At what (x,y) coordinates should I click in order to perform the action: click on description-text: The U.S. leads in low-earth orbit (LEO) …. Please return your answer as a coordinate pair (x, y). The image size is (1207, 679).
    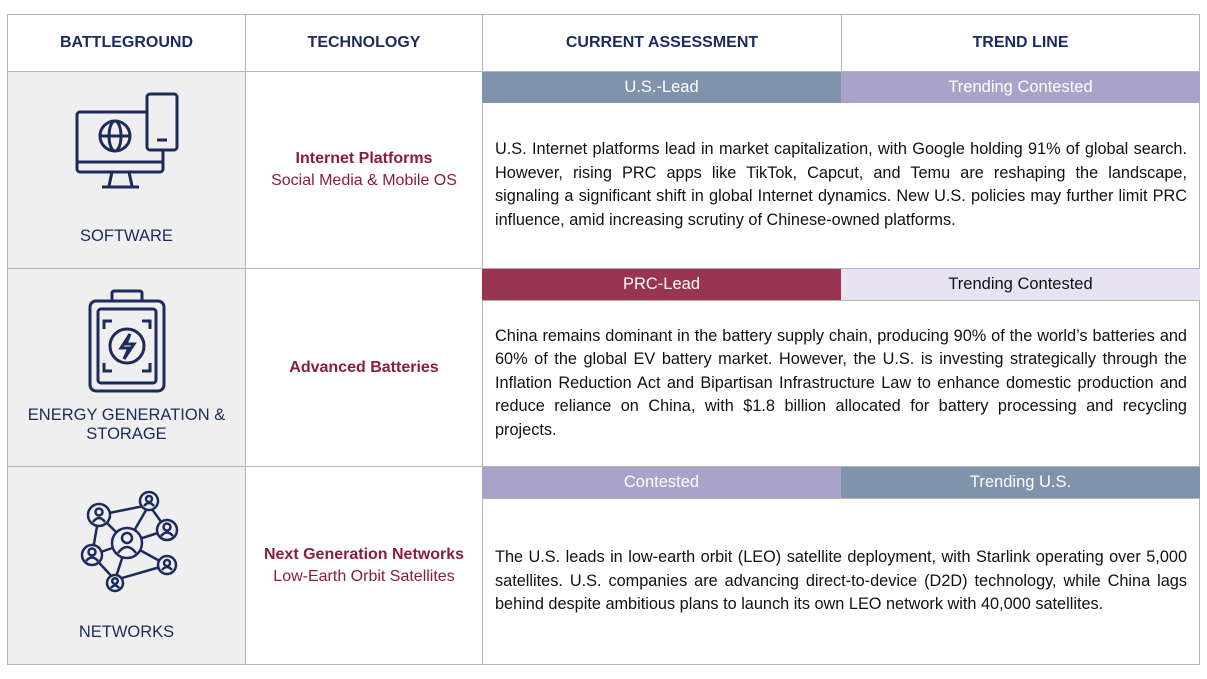
    Looking at the image, I should click on (841, 581).